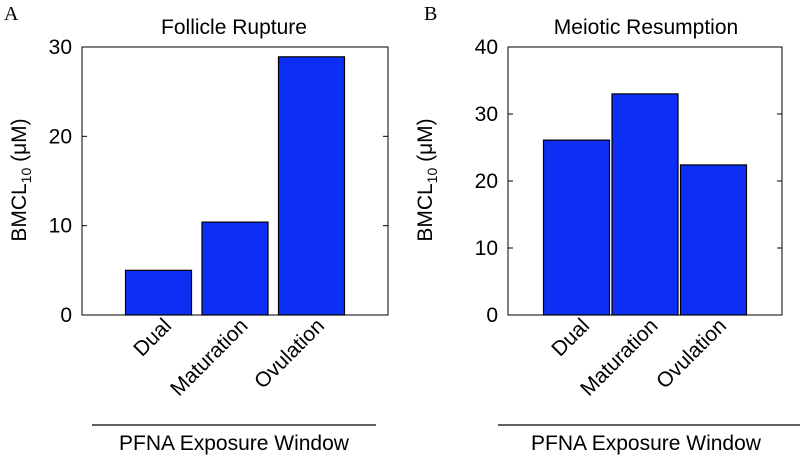  I want to click on y-tick-label-a-10: 10, so click(60, 226).